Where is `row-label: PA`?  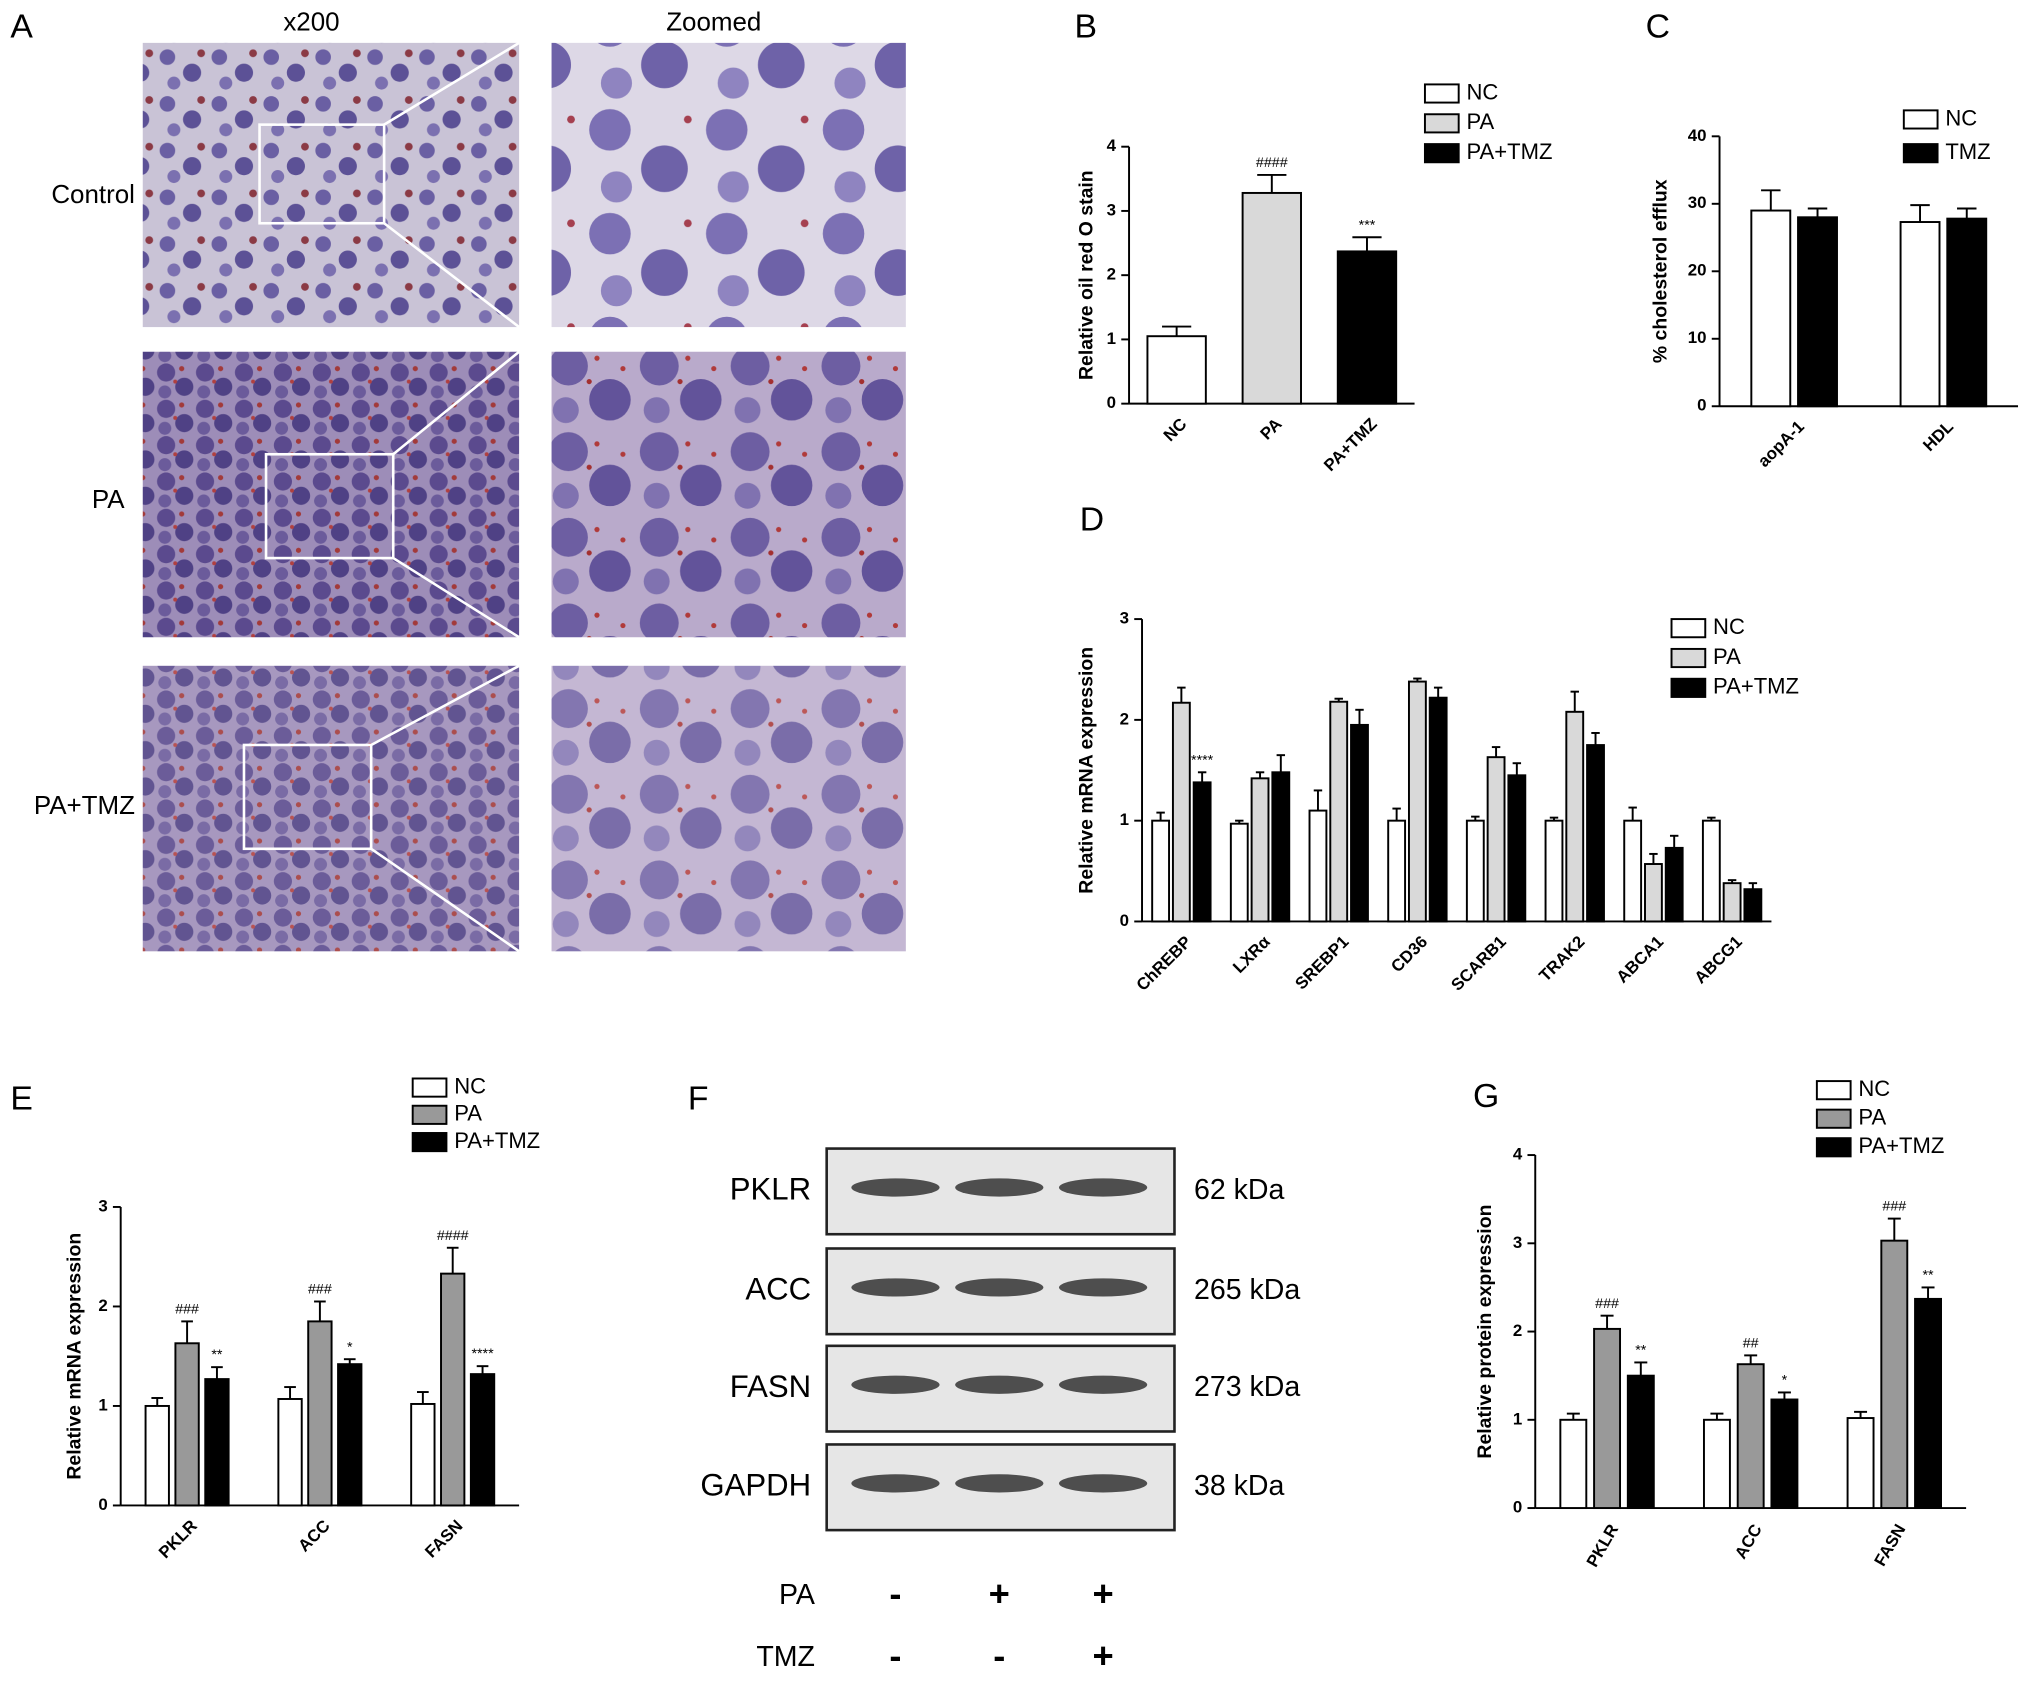 row-label: PA is located at coordinates (108, 500).